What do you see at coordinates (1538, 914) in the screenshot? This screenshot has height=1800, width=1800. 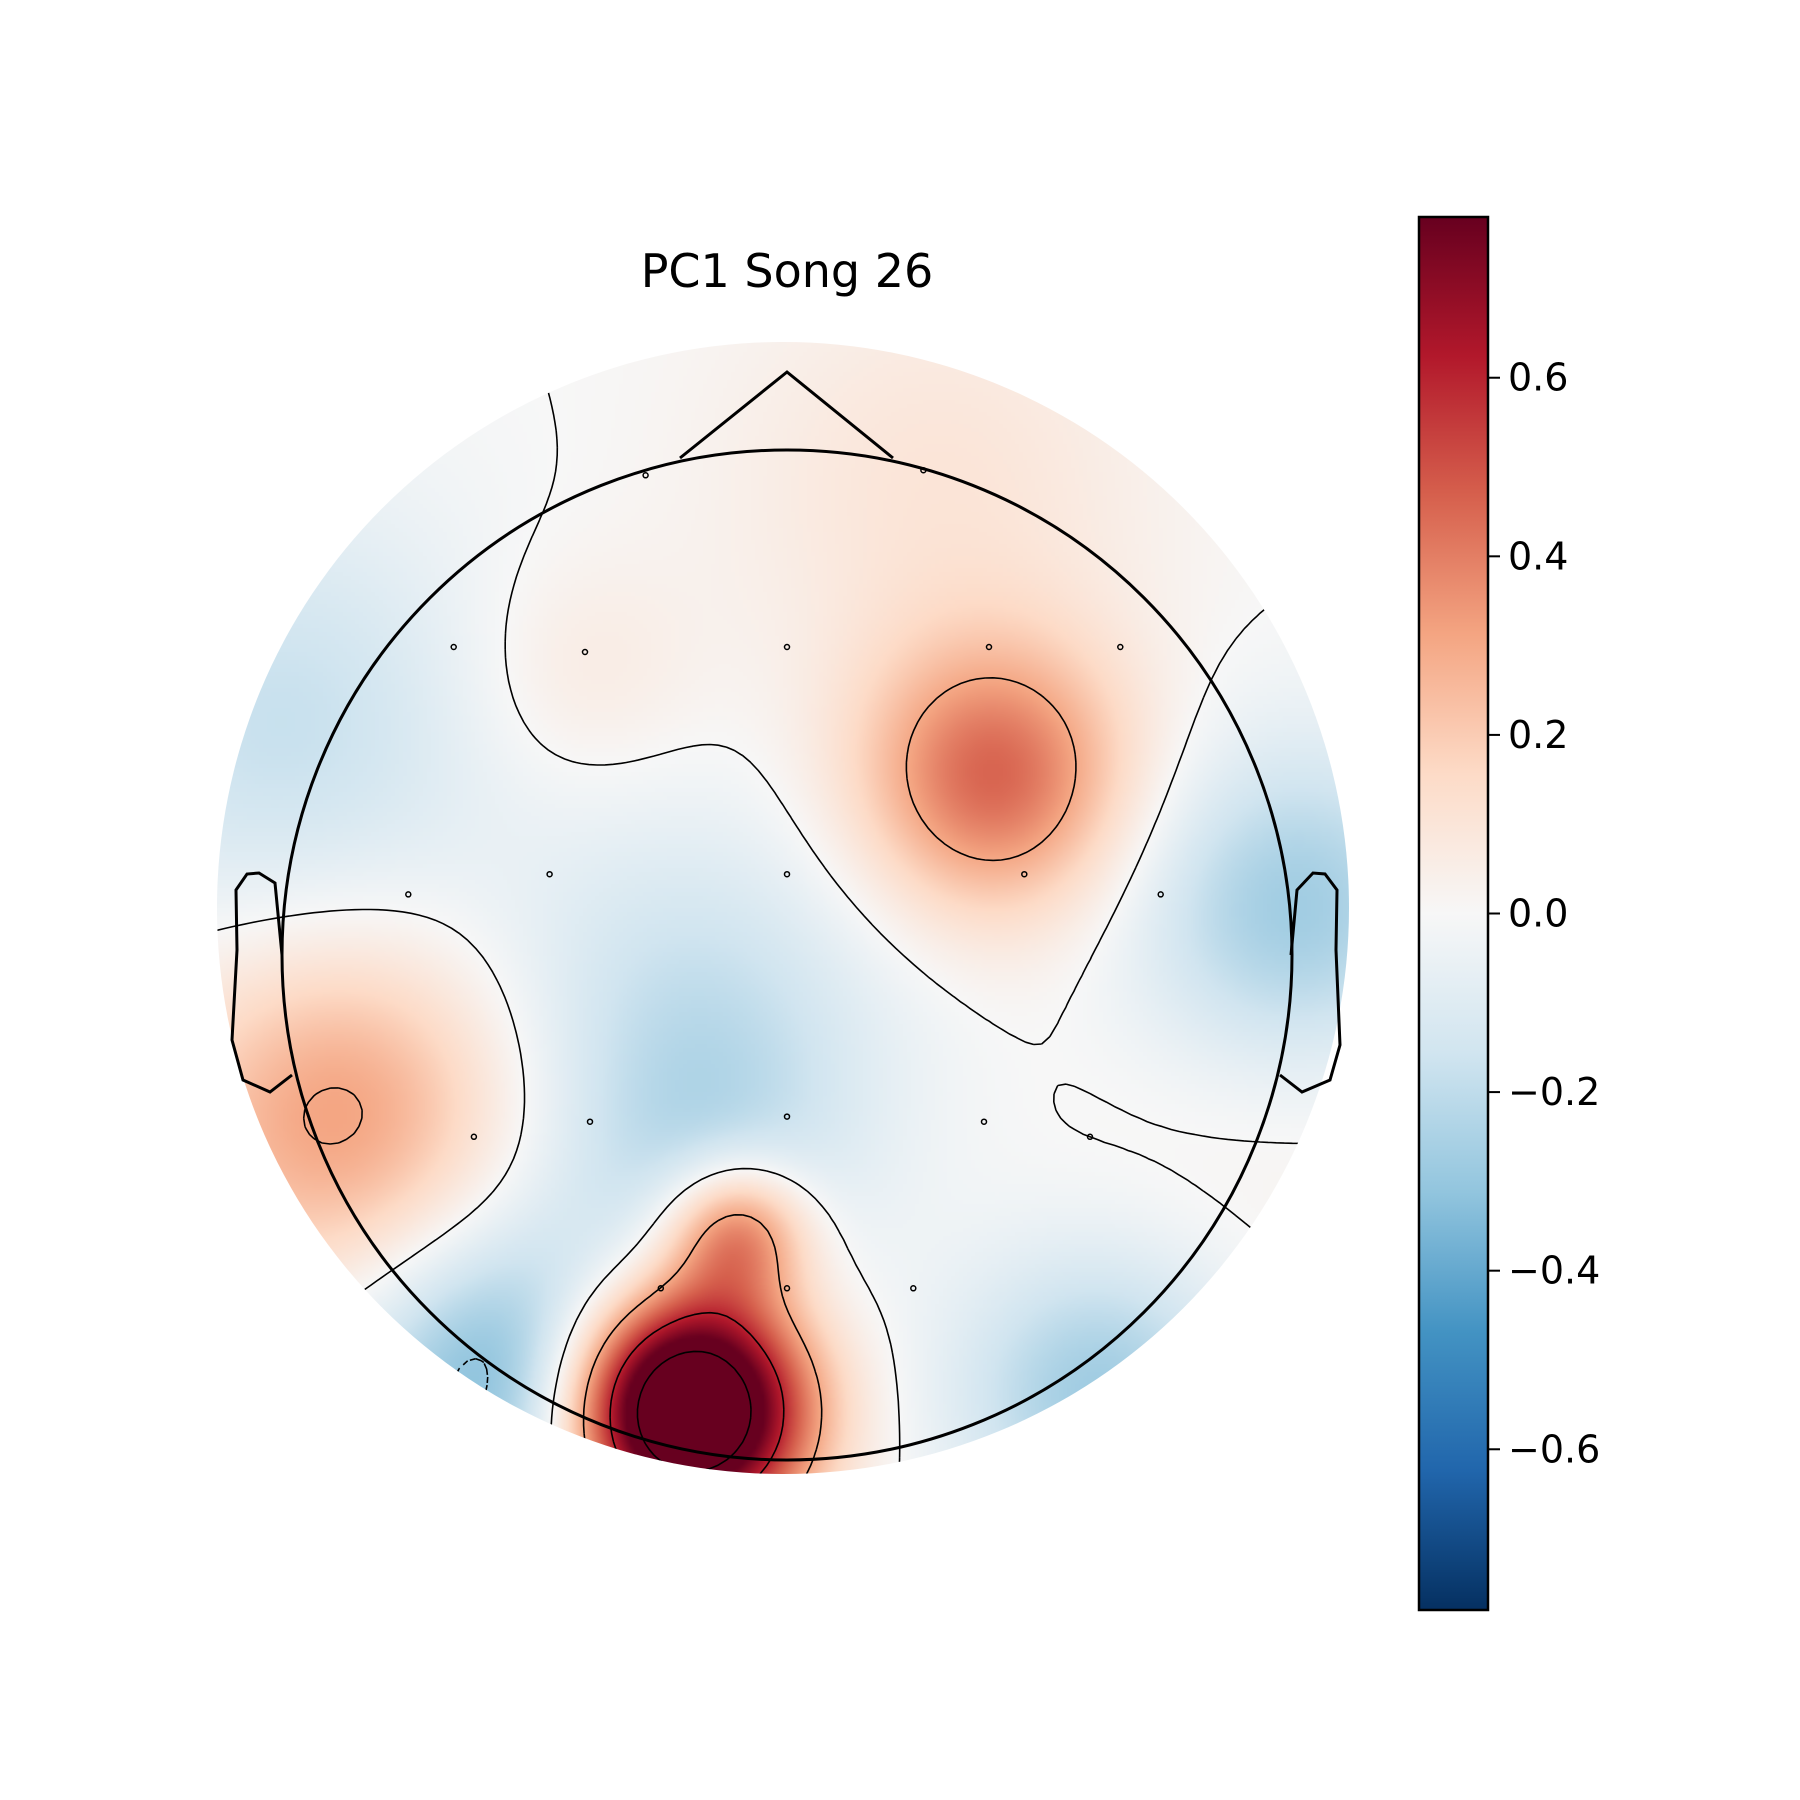 I see `colorbar-tick-label-3: 0.0` at bounding box center [1538, 914].